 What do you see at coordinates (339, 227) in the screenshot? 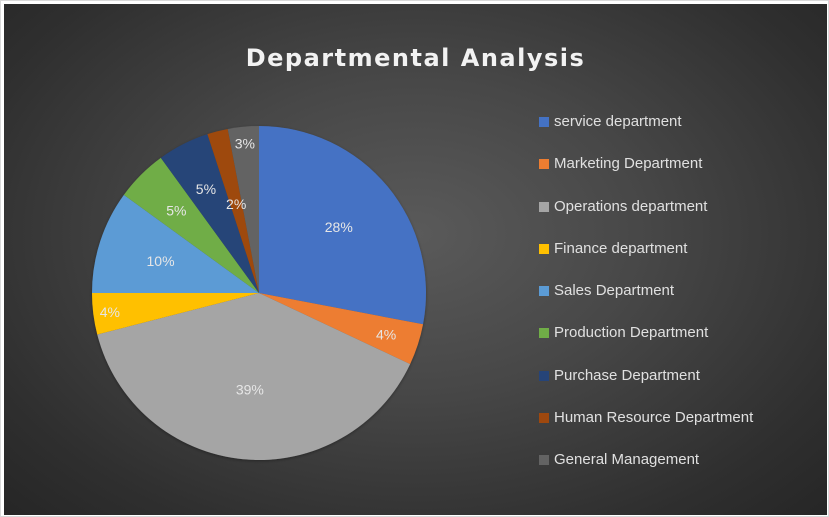
I see `pie-data-label-0: 28%` at bounding box center [339, 227].